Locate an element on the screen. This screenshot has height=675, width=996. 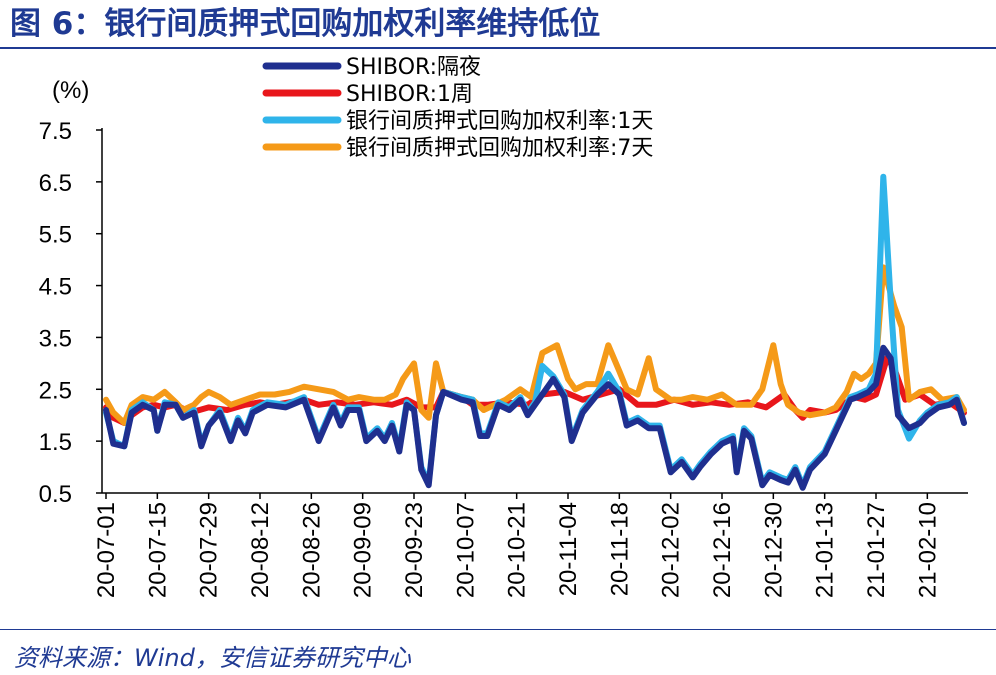
x-tick-label: 20-10-21 is located at coordinates (517, 550).